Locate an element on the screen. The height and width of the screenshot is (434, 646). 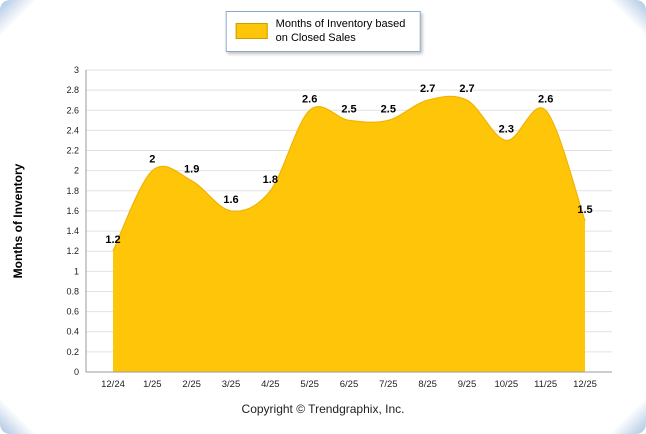
svg-text: 12/24 is located at coordinates (113, 384).